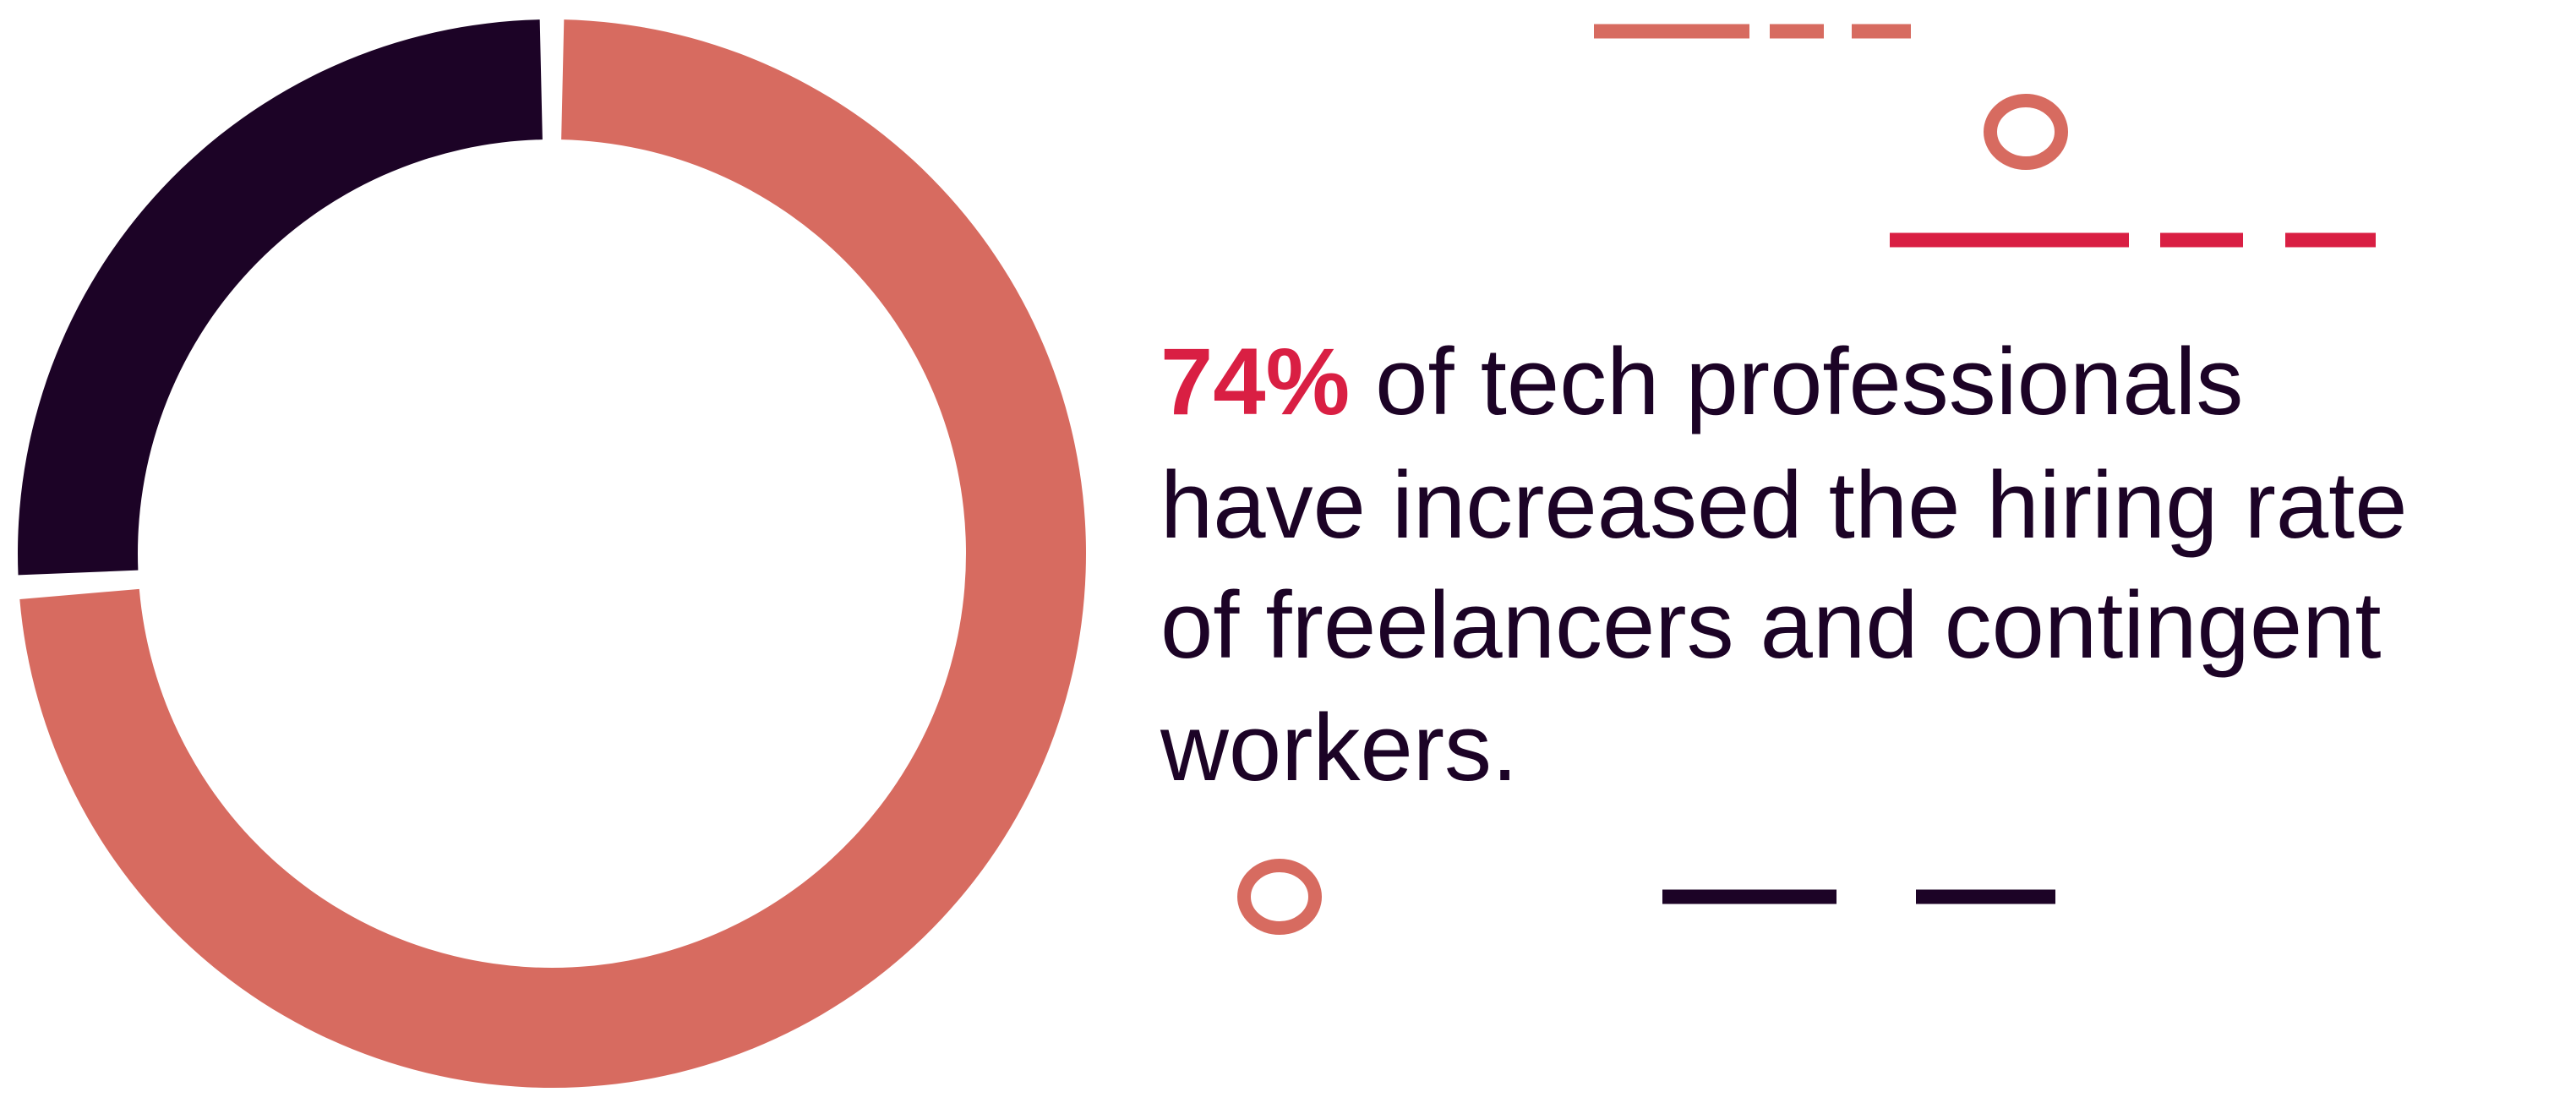  Describe the element at coordinates (280, 298) in the screenshot. I see `donut-segment` at that location.